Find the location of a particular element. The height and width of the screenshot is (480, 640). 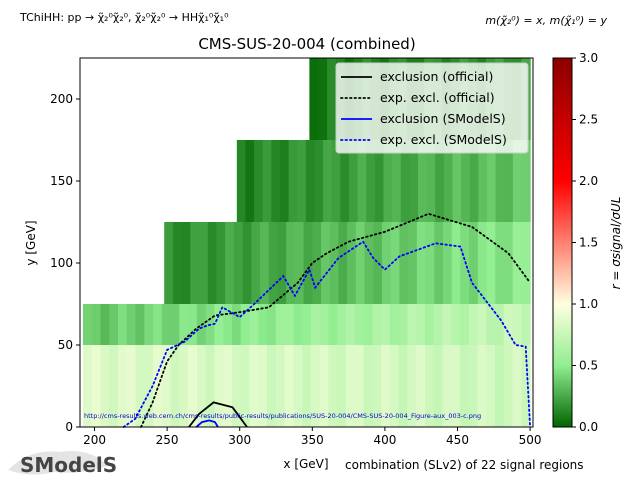

y-tick-label: 150 is located at coordinates (61, 181).